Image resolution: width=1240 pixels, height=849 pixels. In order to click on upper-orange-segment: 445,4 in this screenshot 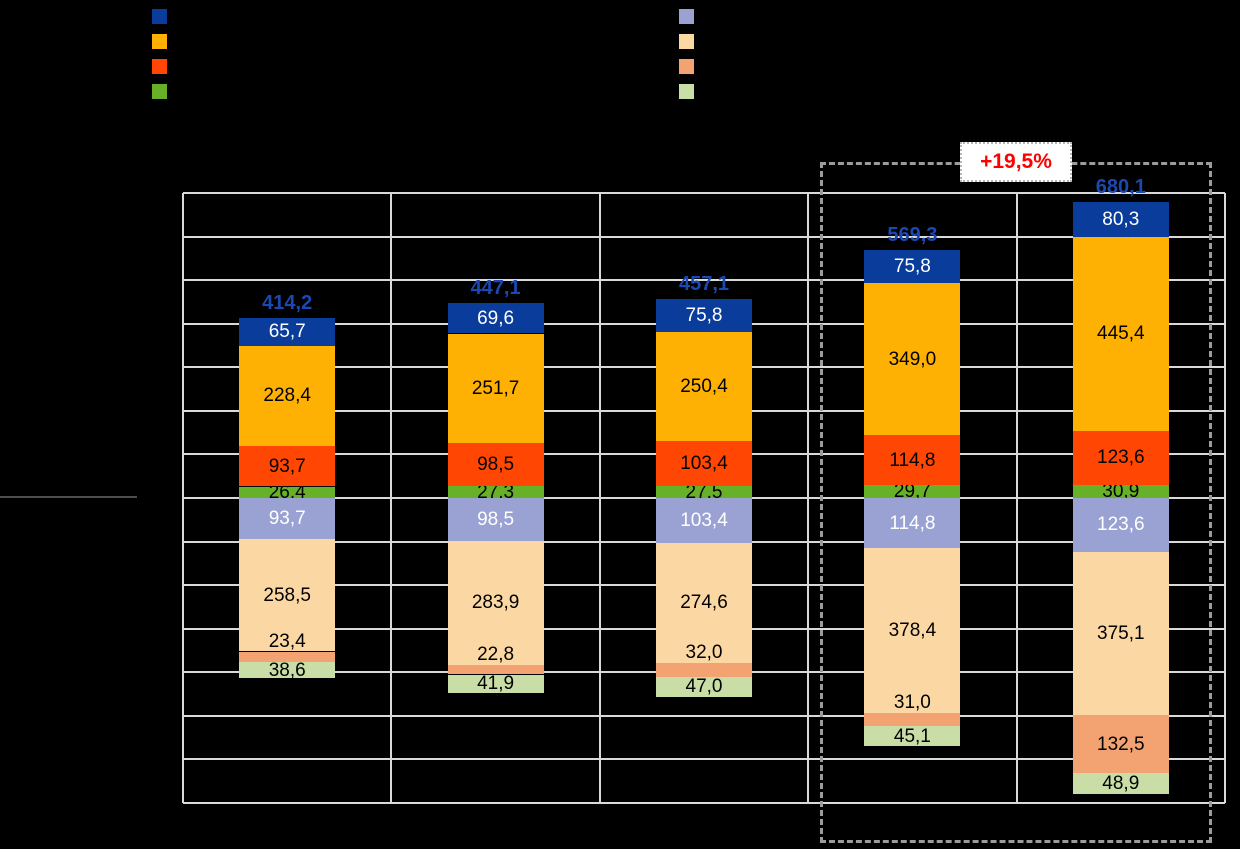, I will do `click(1120, 333)`.